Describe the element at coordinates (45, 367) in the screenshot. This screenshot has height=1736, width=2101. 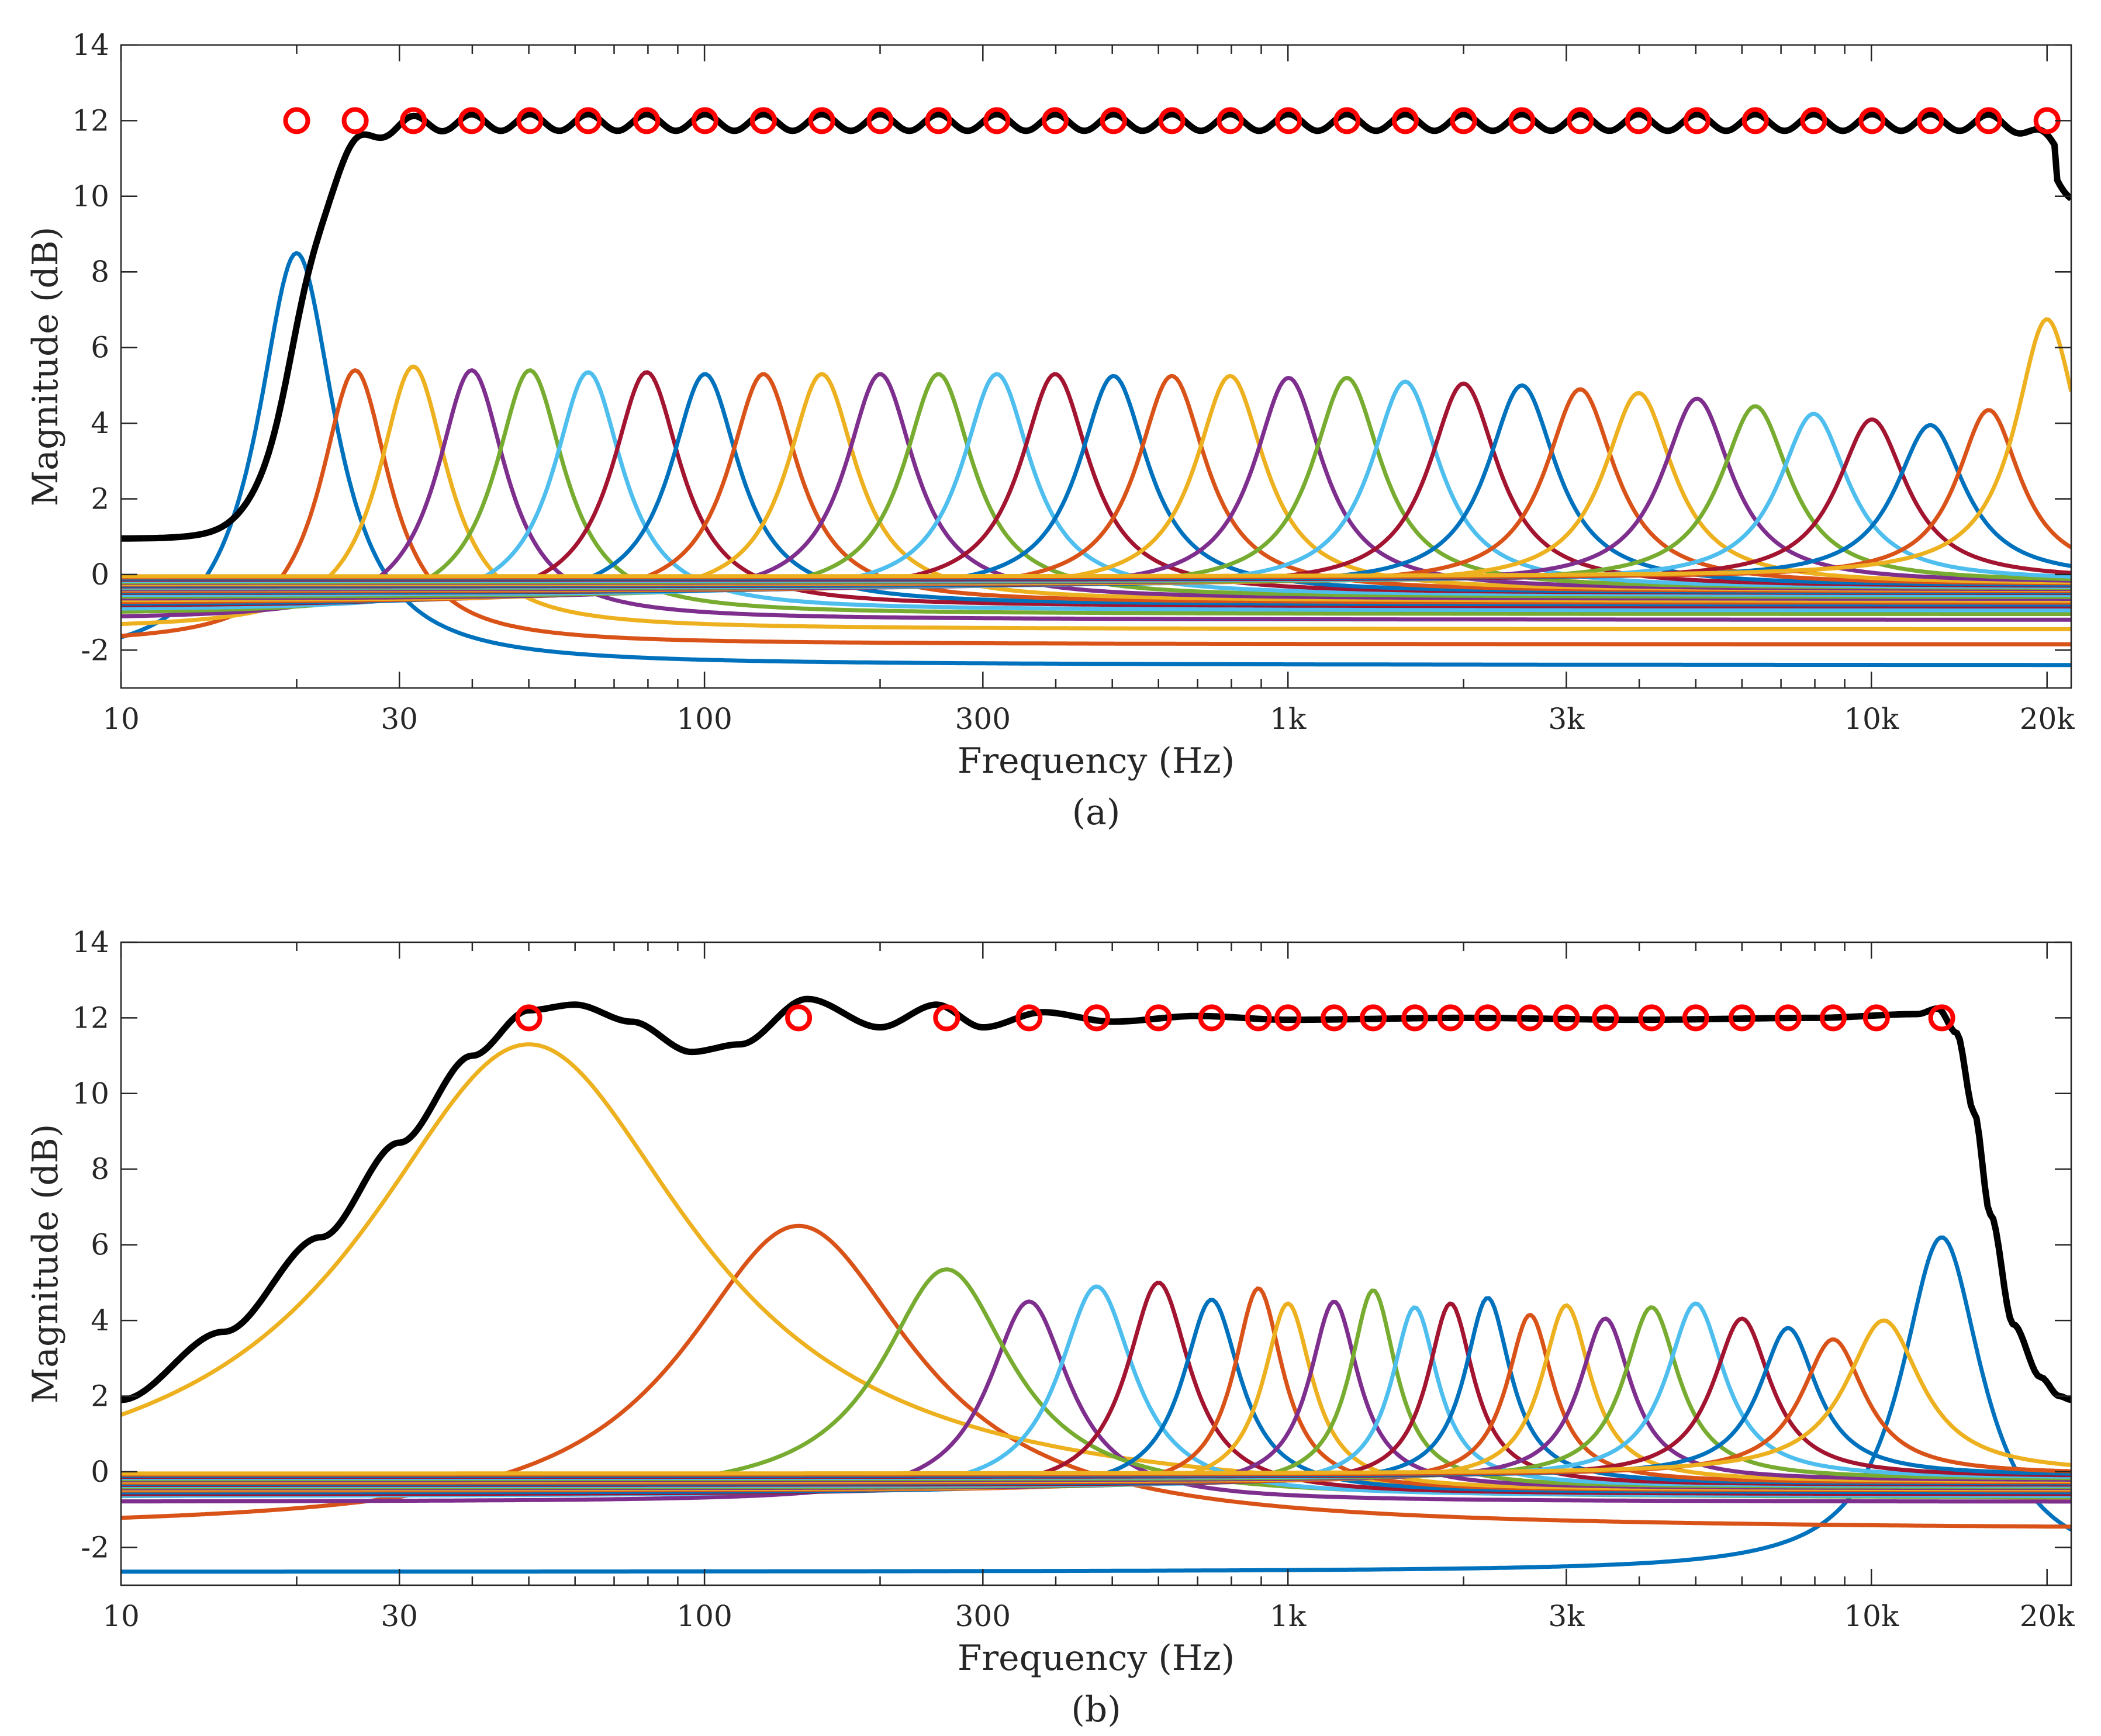
I see `y-axis-title-a: Magnitude (dB)` at that location.